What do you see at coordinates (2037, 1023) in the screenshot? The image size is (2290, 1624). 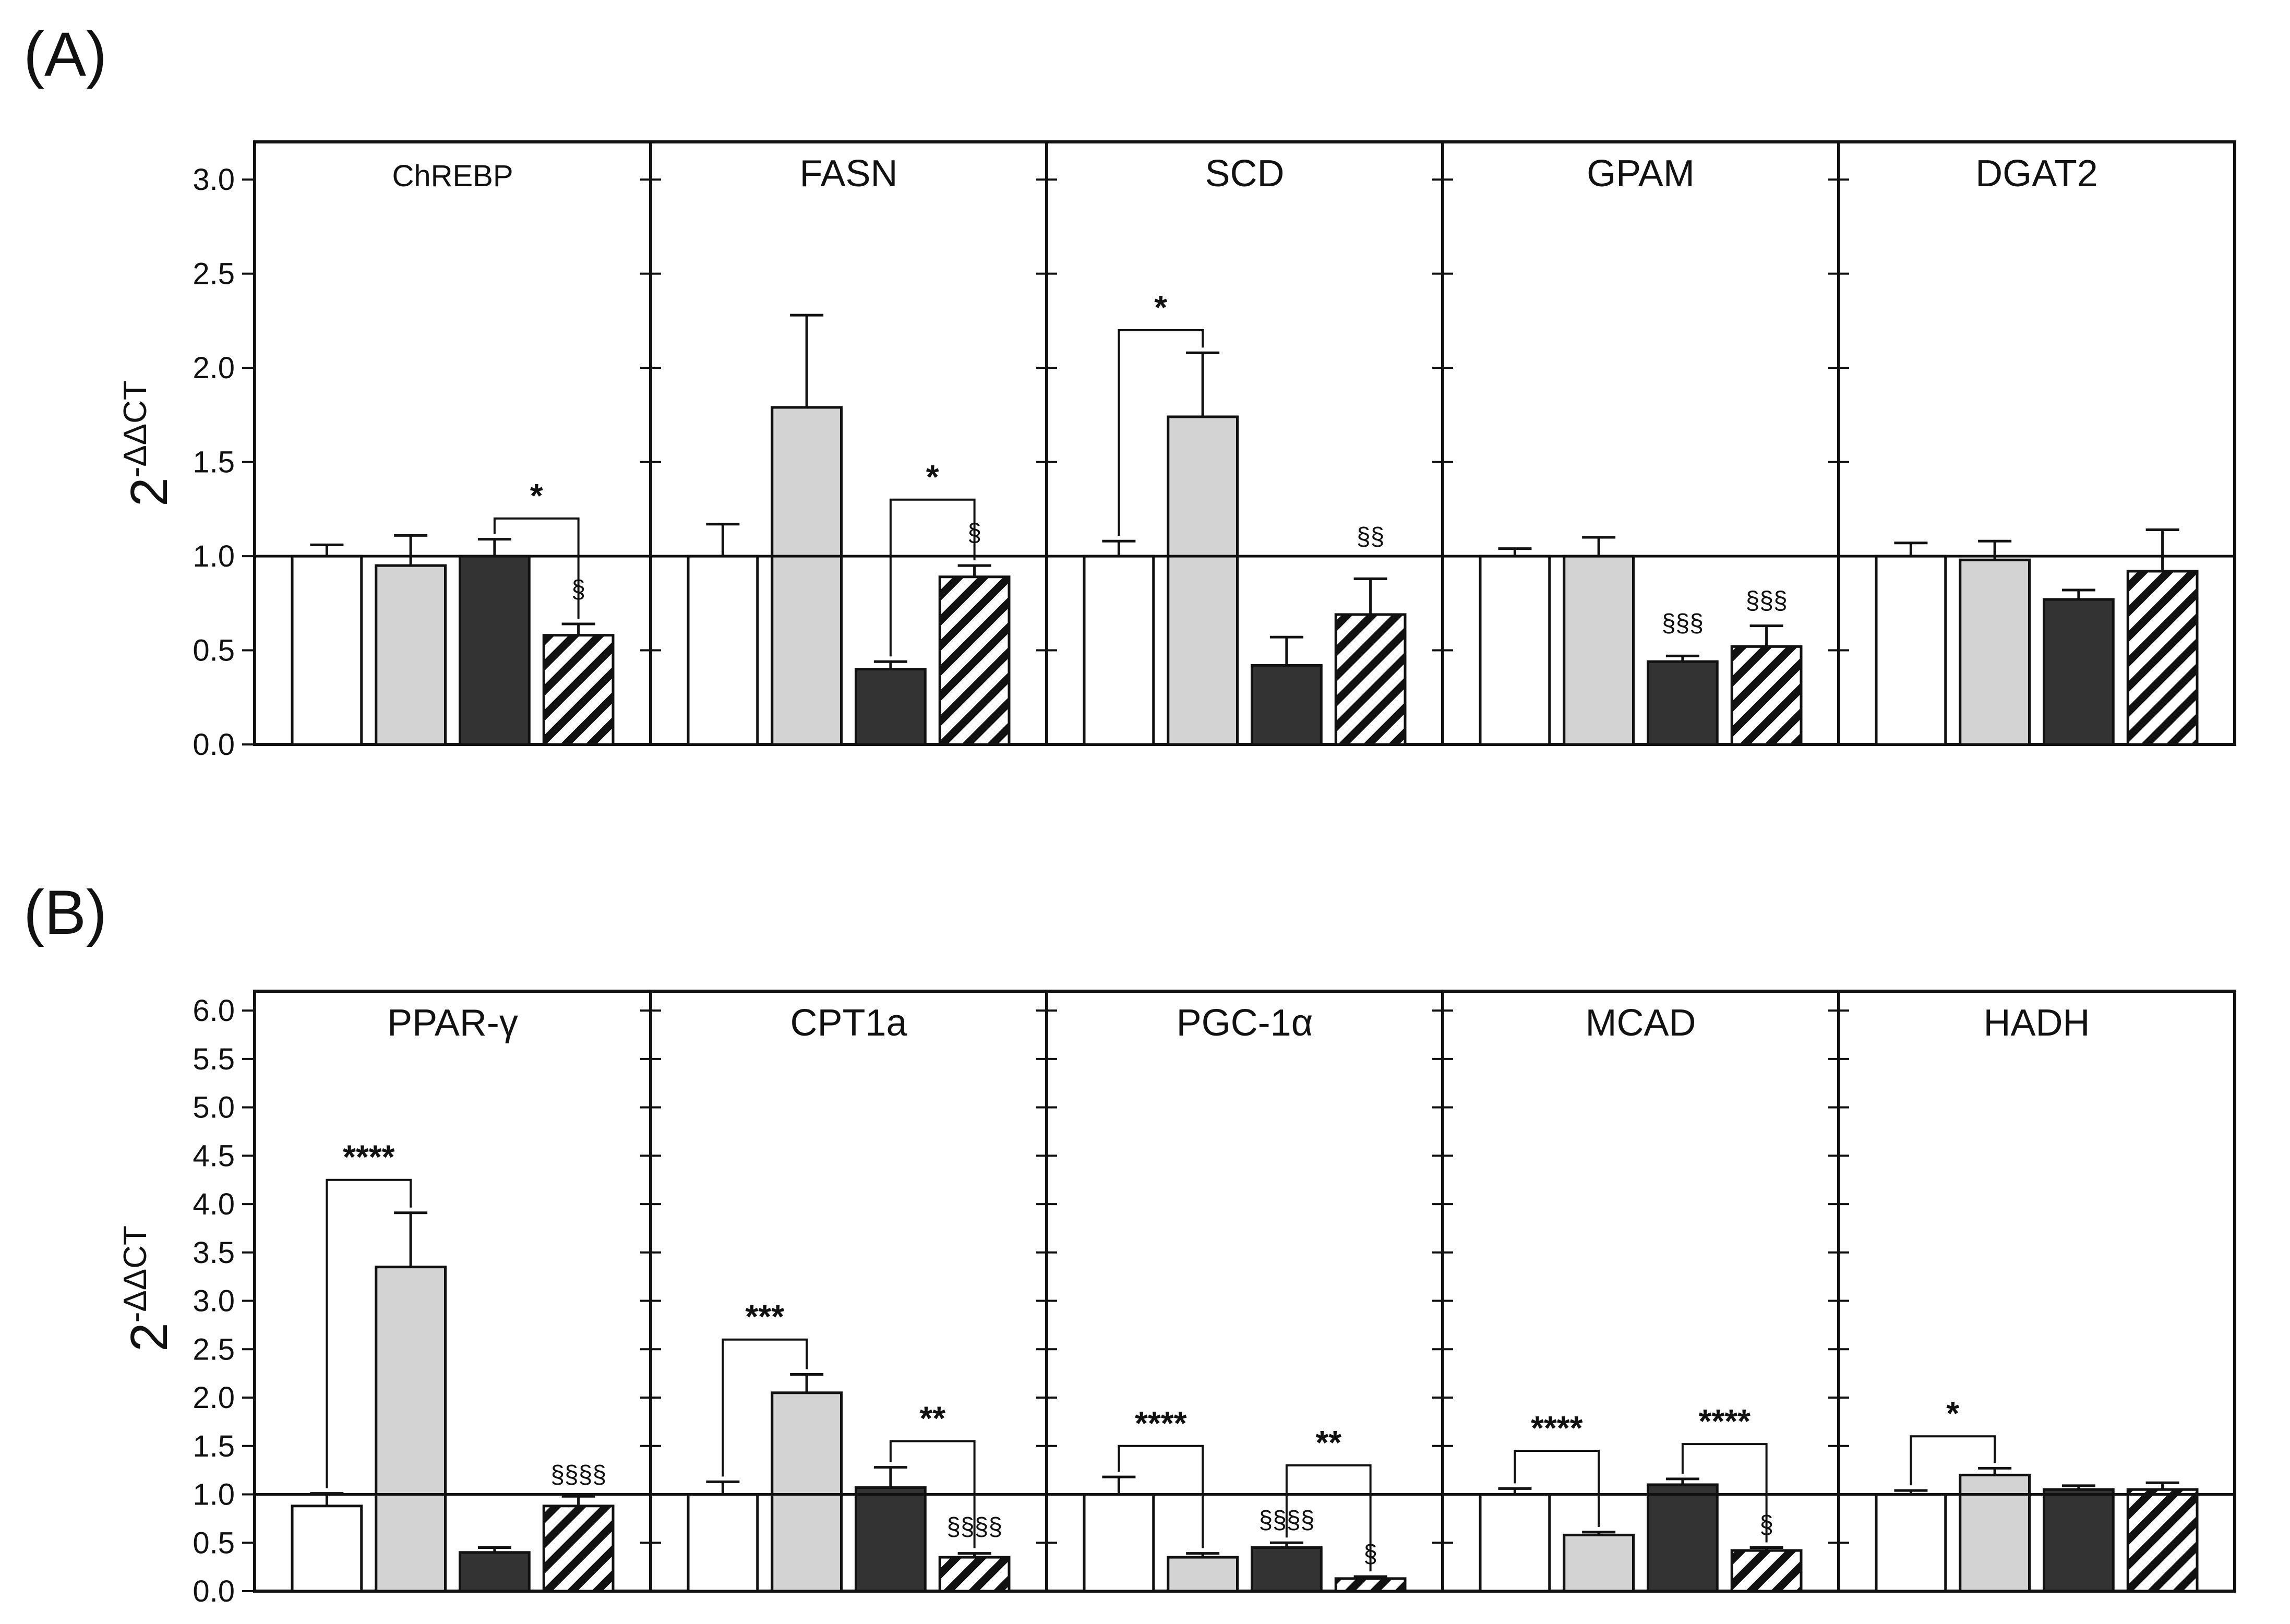 I see `gene-title: HADH` at bounding box center [2037, 1023].